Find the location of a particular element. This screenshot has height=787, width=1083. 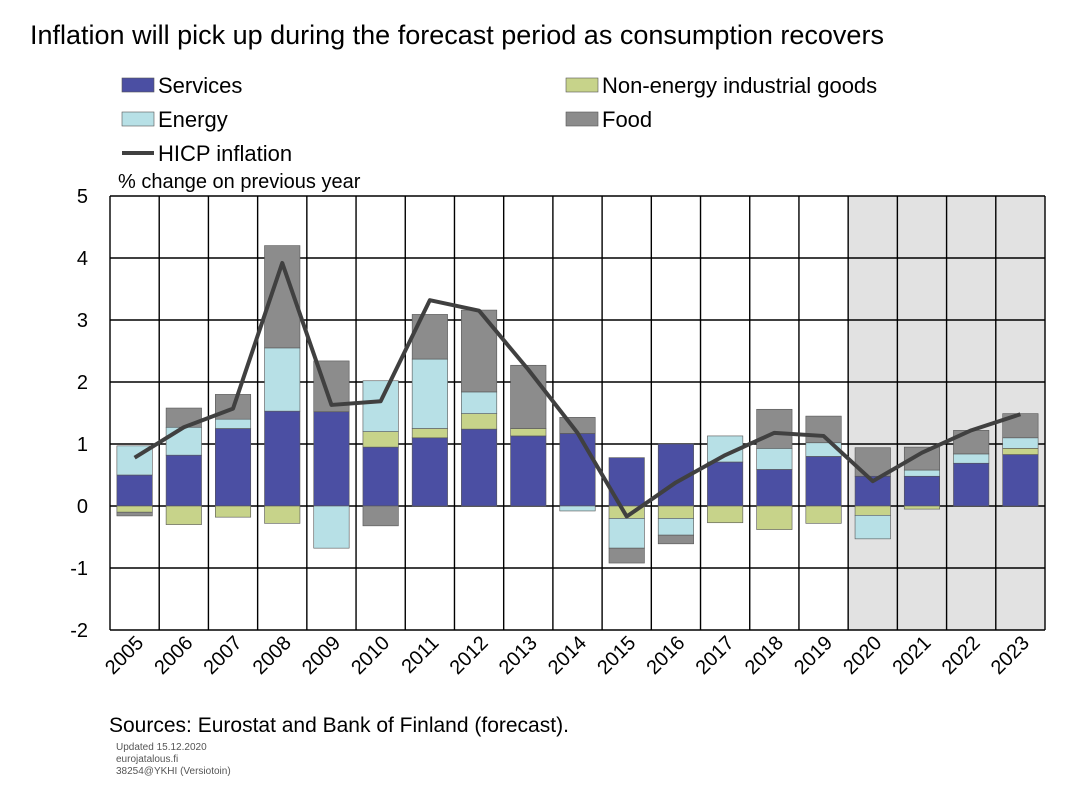

site-note: eurojatalous.fi is located at coordinates (147, 759).